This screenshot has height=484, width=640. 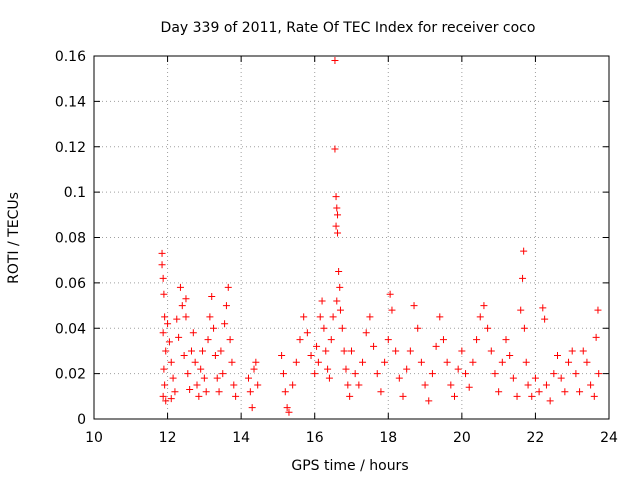 What do you see at coordinates (168, 438) in the screenshot?
I see `x-tick-label: 12` at bounding box center [168, 438].